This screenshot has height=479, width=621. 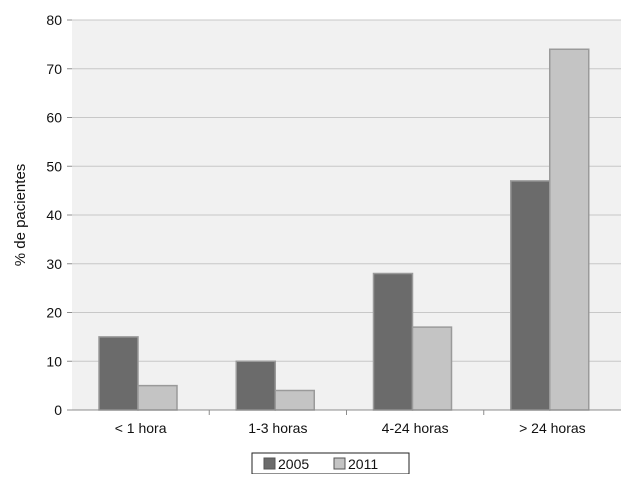 What do you see at coordinates (54, 313) in the screenshot?
I see `y-tick-label: 20` at bounding box center [54, 313].